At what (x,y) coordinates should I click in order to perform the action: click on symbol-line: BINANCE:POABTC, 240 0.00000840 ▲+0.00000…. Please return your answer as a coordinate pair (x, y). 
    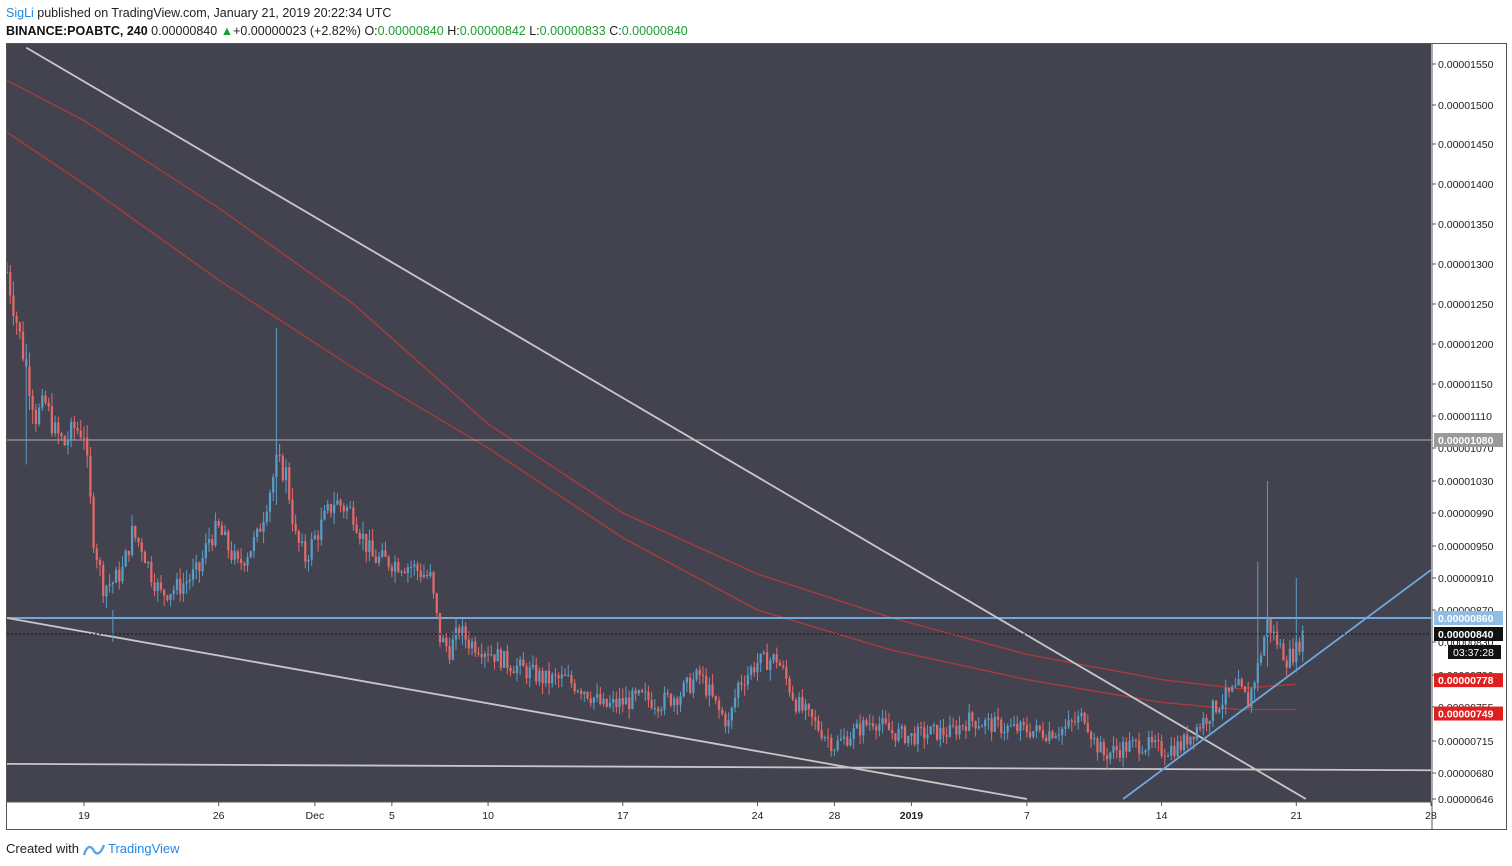
    Looking at the image, I should click on (756, 31).